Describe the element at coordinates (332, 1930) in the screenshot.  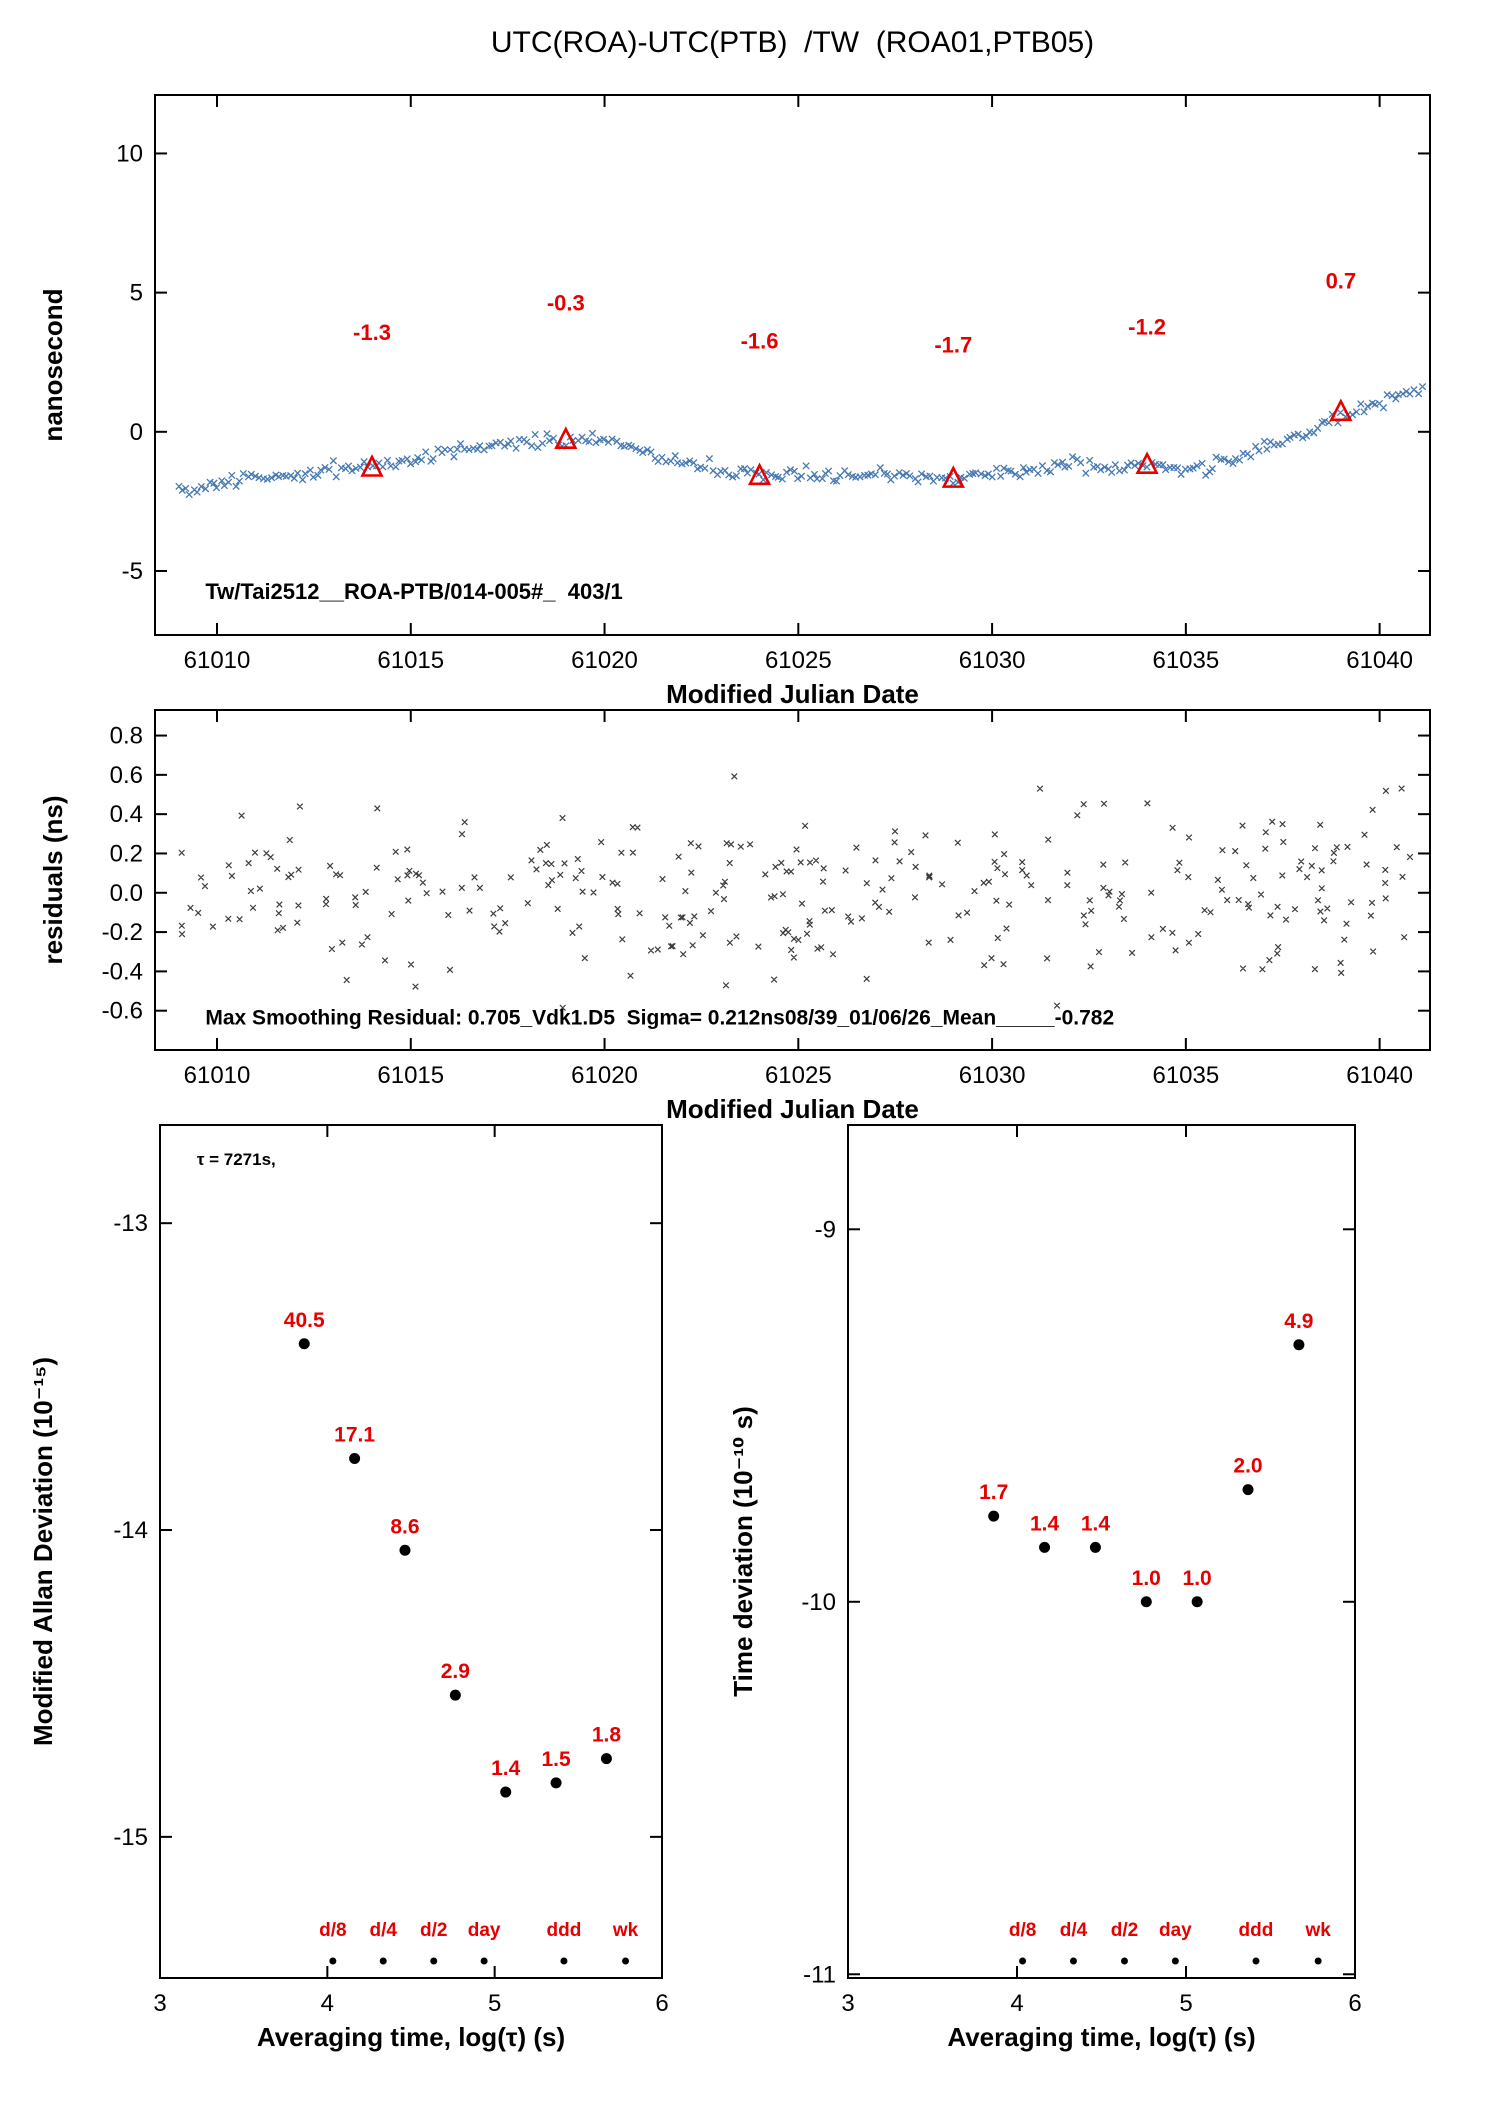
I see `period-tick-label: d/8` at that location.